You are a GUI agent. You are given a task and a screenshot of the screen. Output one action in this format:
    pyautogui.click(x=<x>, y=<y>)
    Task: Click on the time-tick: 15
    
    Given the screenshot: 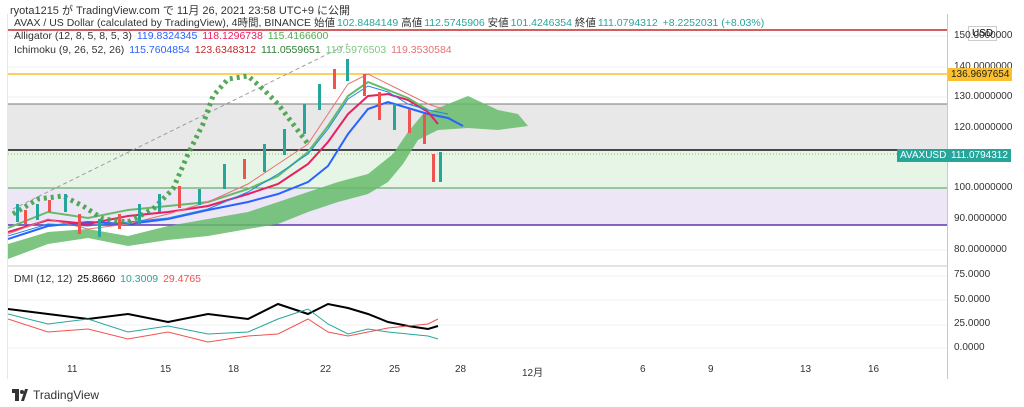 What is the action you would take?
    pyautogui.click(x=166, y=369)
    